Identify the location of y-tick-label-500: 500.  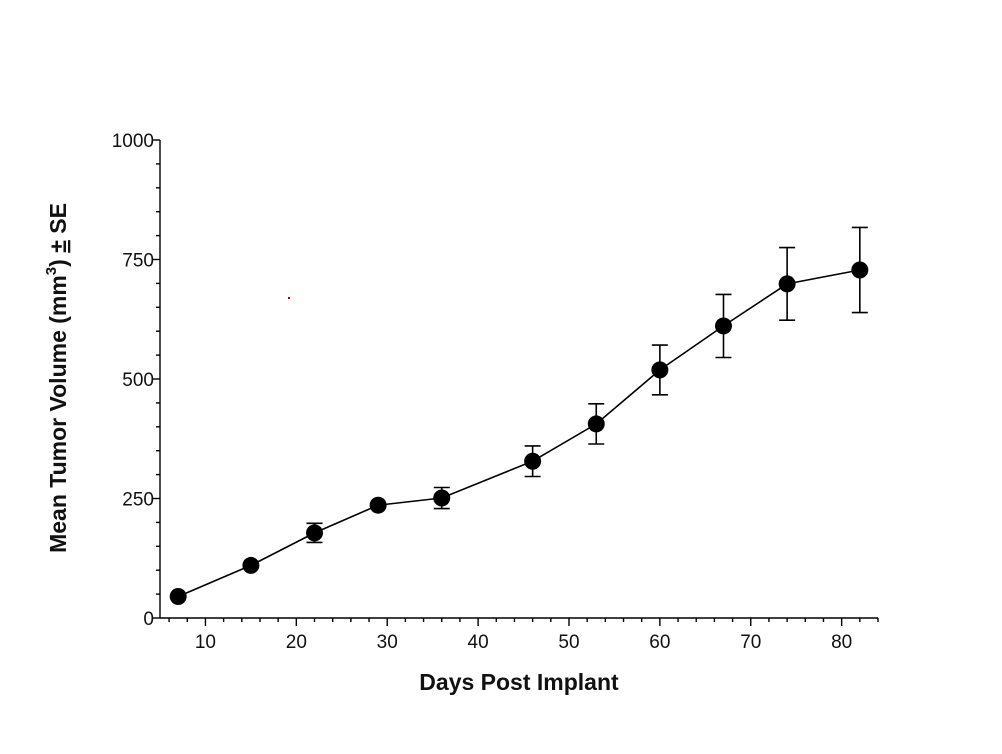
(138, 380).